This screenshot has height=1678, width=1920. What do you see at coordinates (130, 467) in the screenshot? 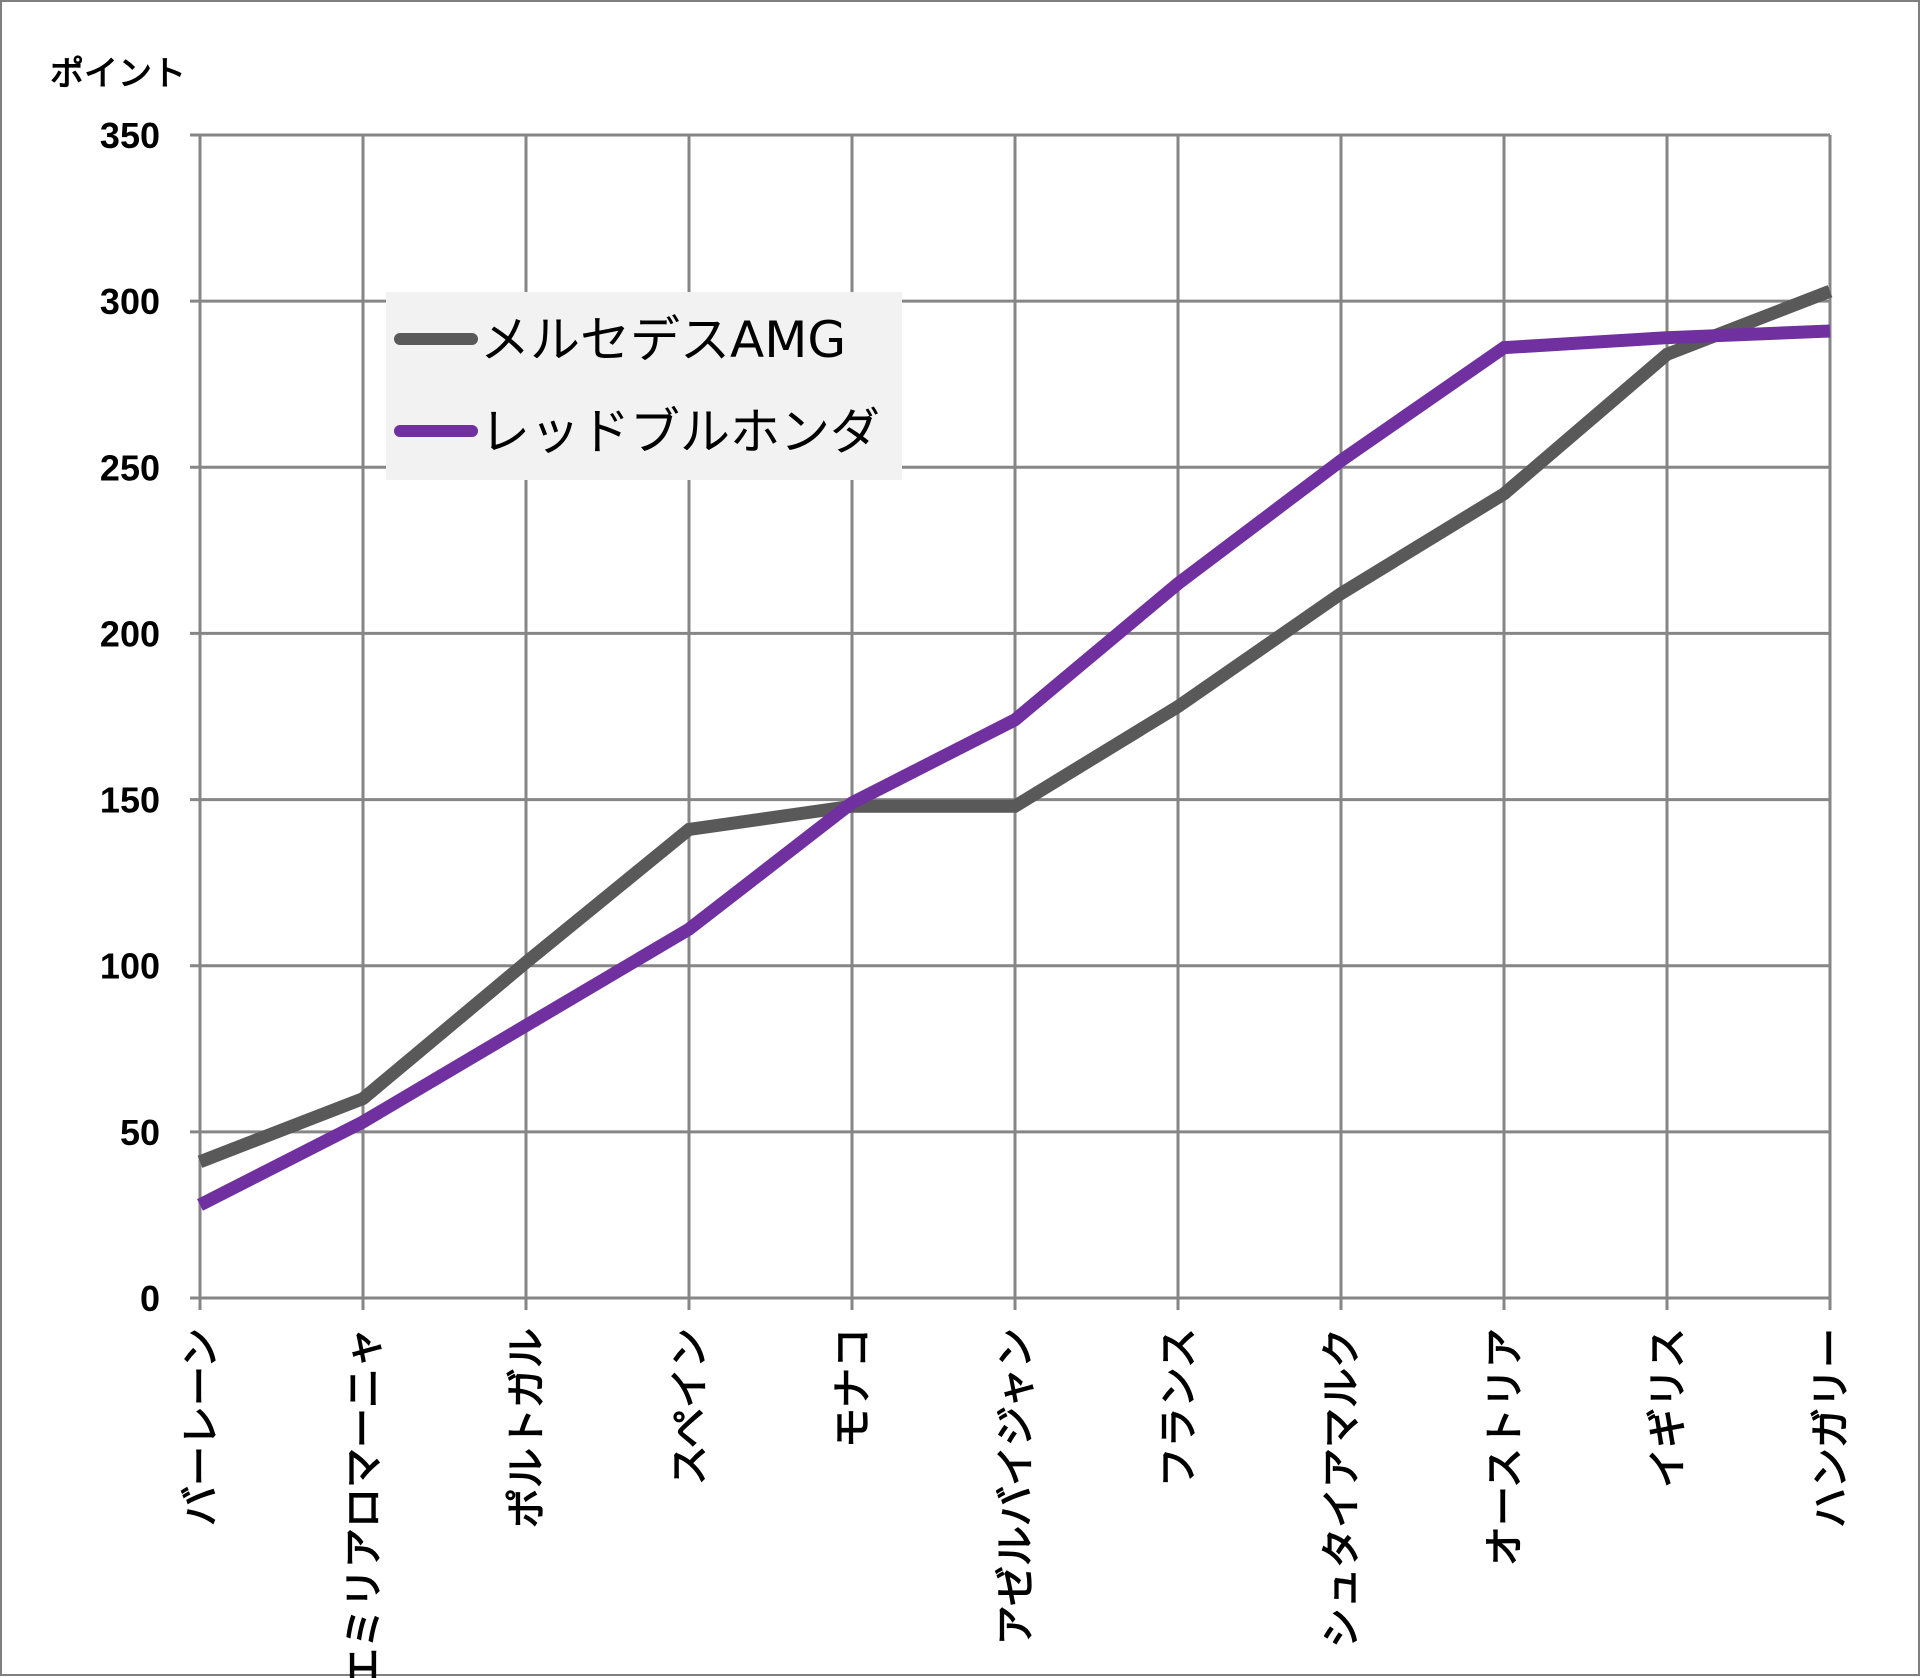
I see `y-tick-label: 250` at bounding box center [130, 467].